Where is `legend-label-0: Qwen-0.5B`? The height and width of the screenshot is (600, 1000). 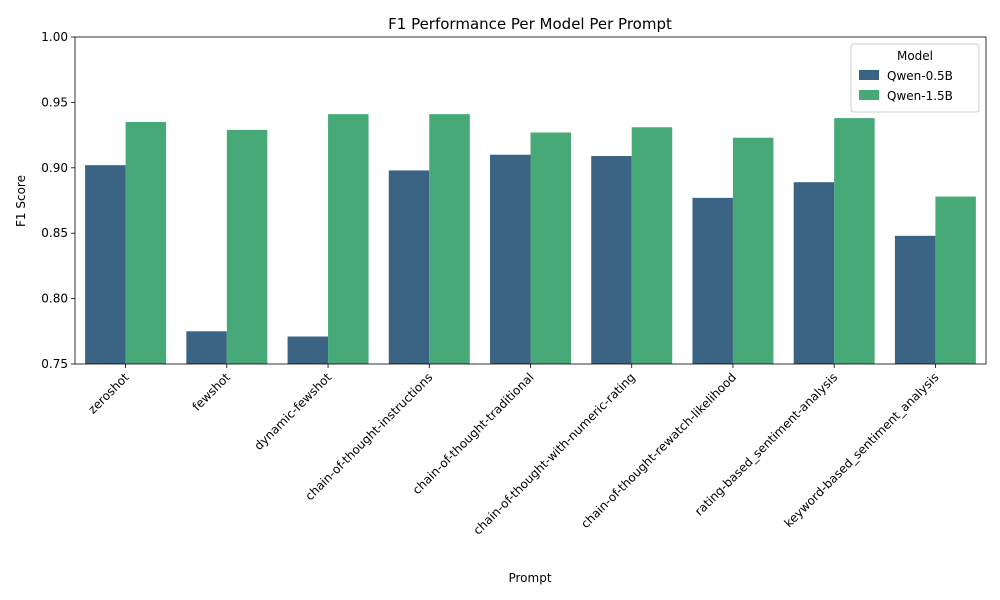
legend-label-0: Qwen-0.5B is located at coordinates (920, 76).